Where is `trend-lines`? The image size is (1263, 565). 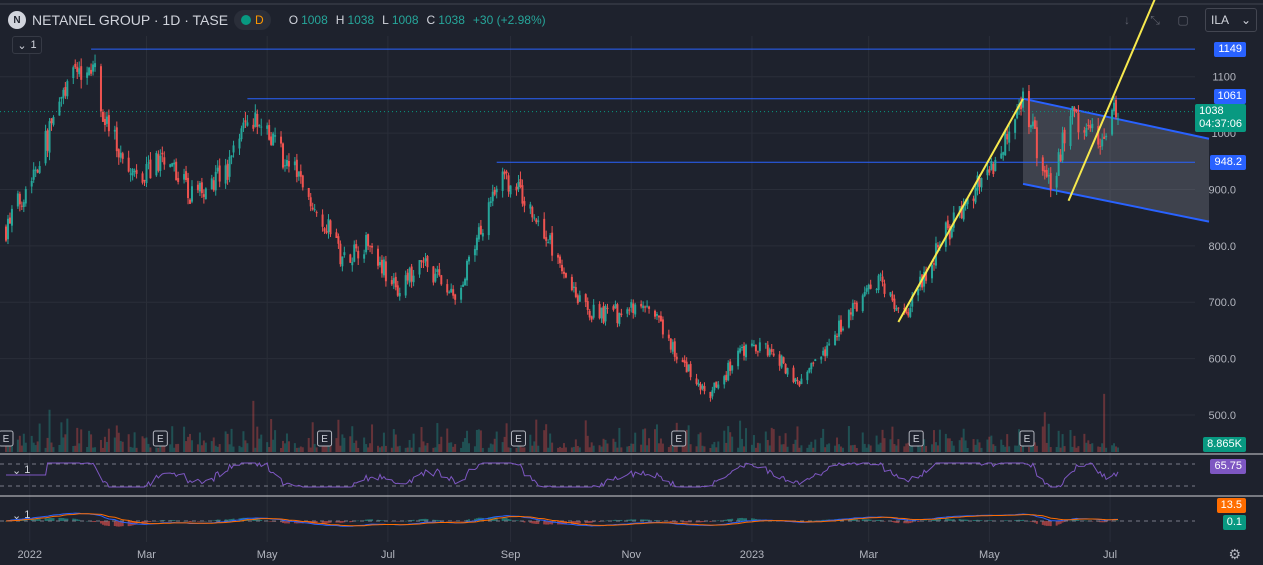
trend-lines is located at coordinates (1026, 161).